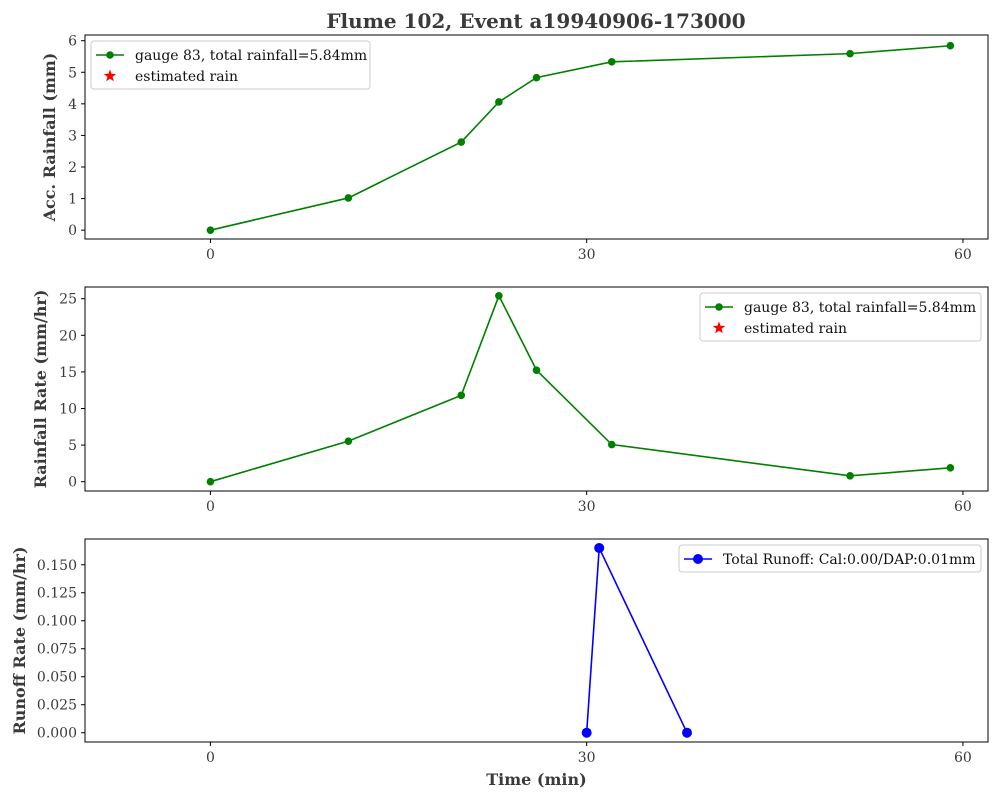  Describe the element at coordinates (57, 734) in the screenshot. I see `y-tick-label: 0.000` at that location.